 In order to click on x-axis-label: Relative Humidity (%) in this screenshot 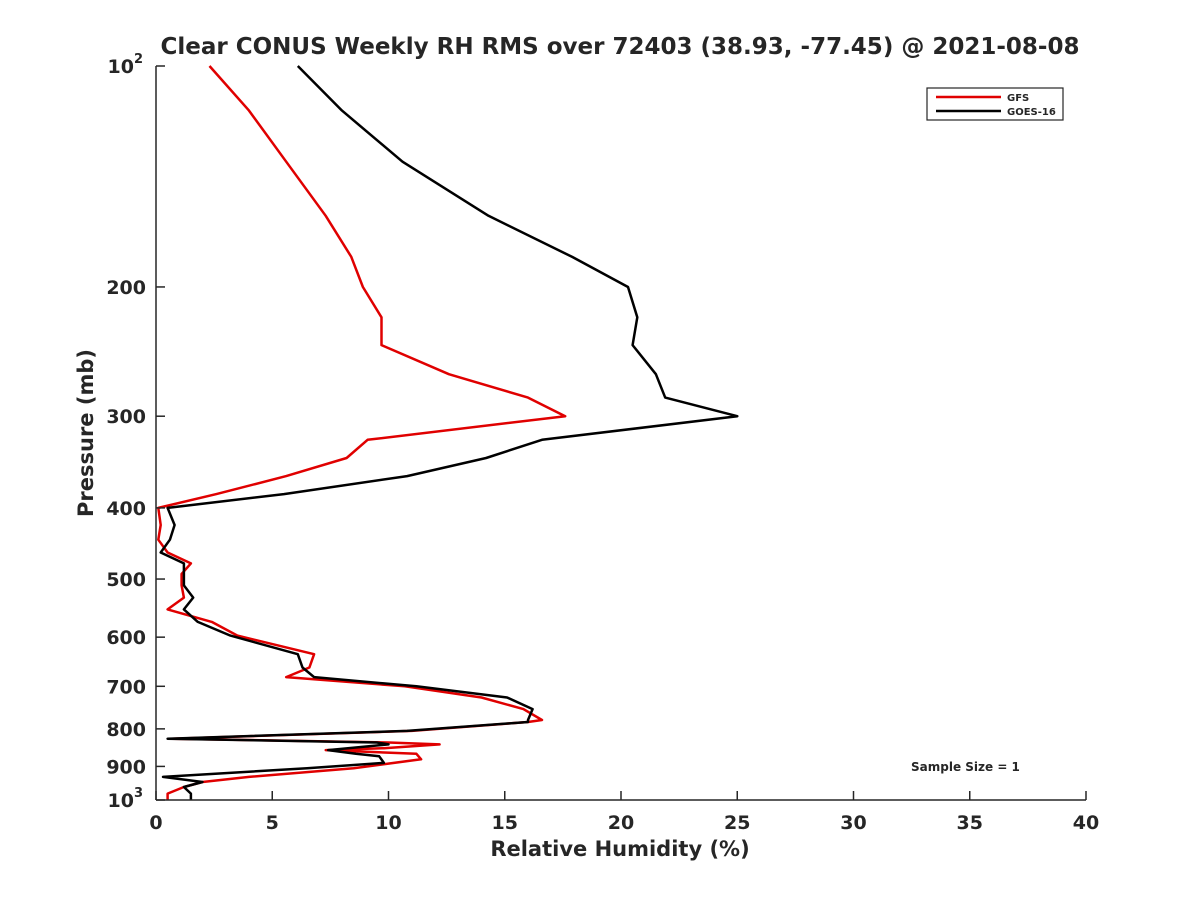, I will do `click(619, 849)`.